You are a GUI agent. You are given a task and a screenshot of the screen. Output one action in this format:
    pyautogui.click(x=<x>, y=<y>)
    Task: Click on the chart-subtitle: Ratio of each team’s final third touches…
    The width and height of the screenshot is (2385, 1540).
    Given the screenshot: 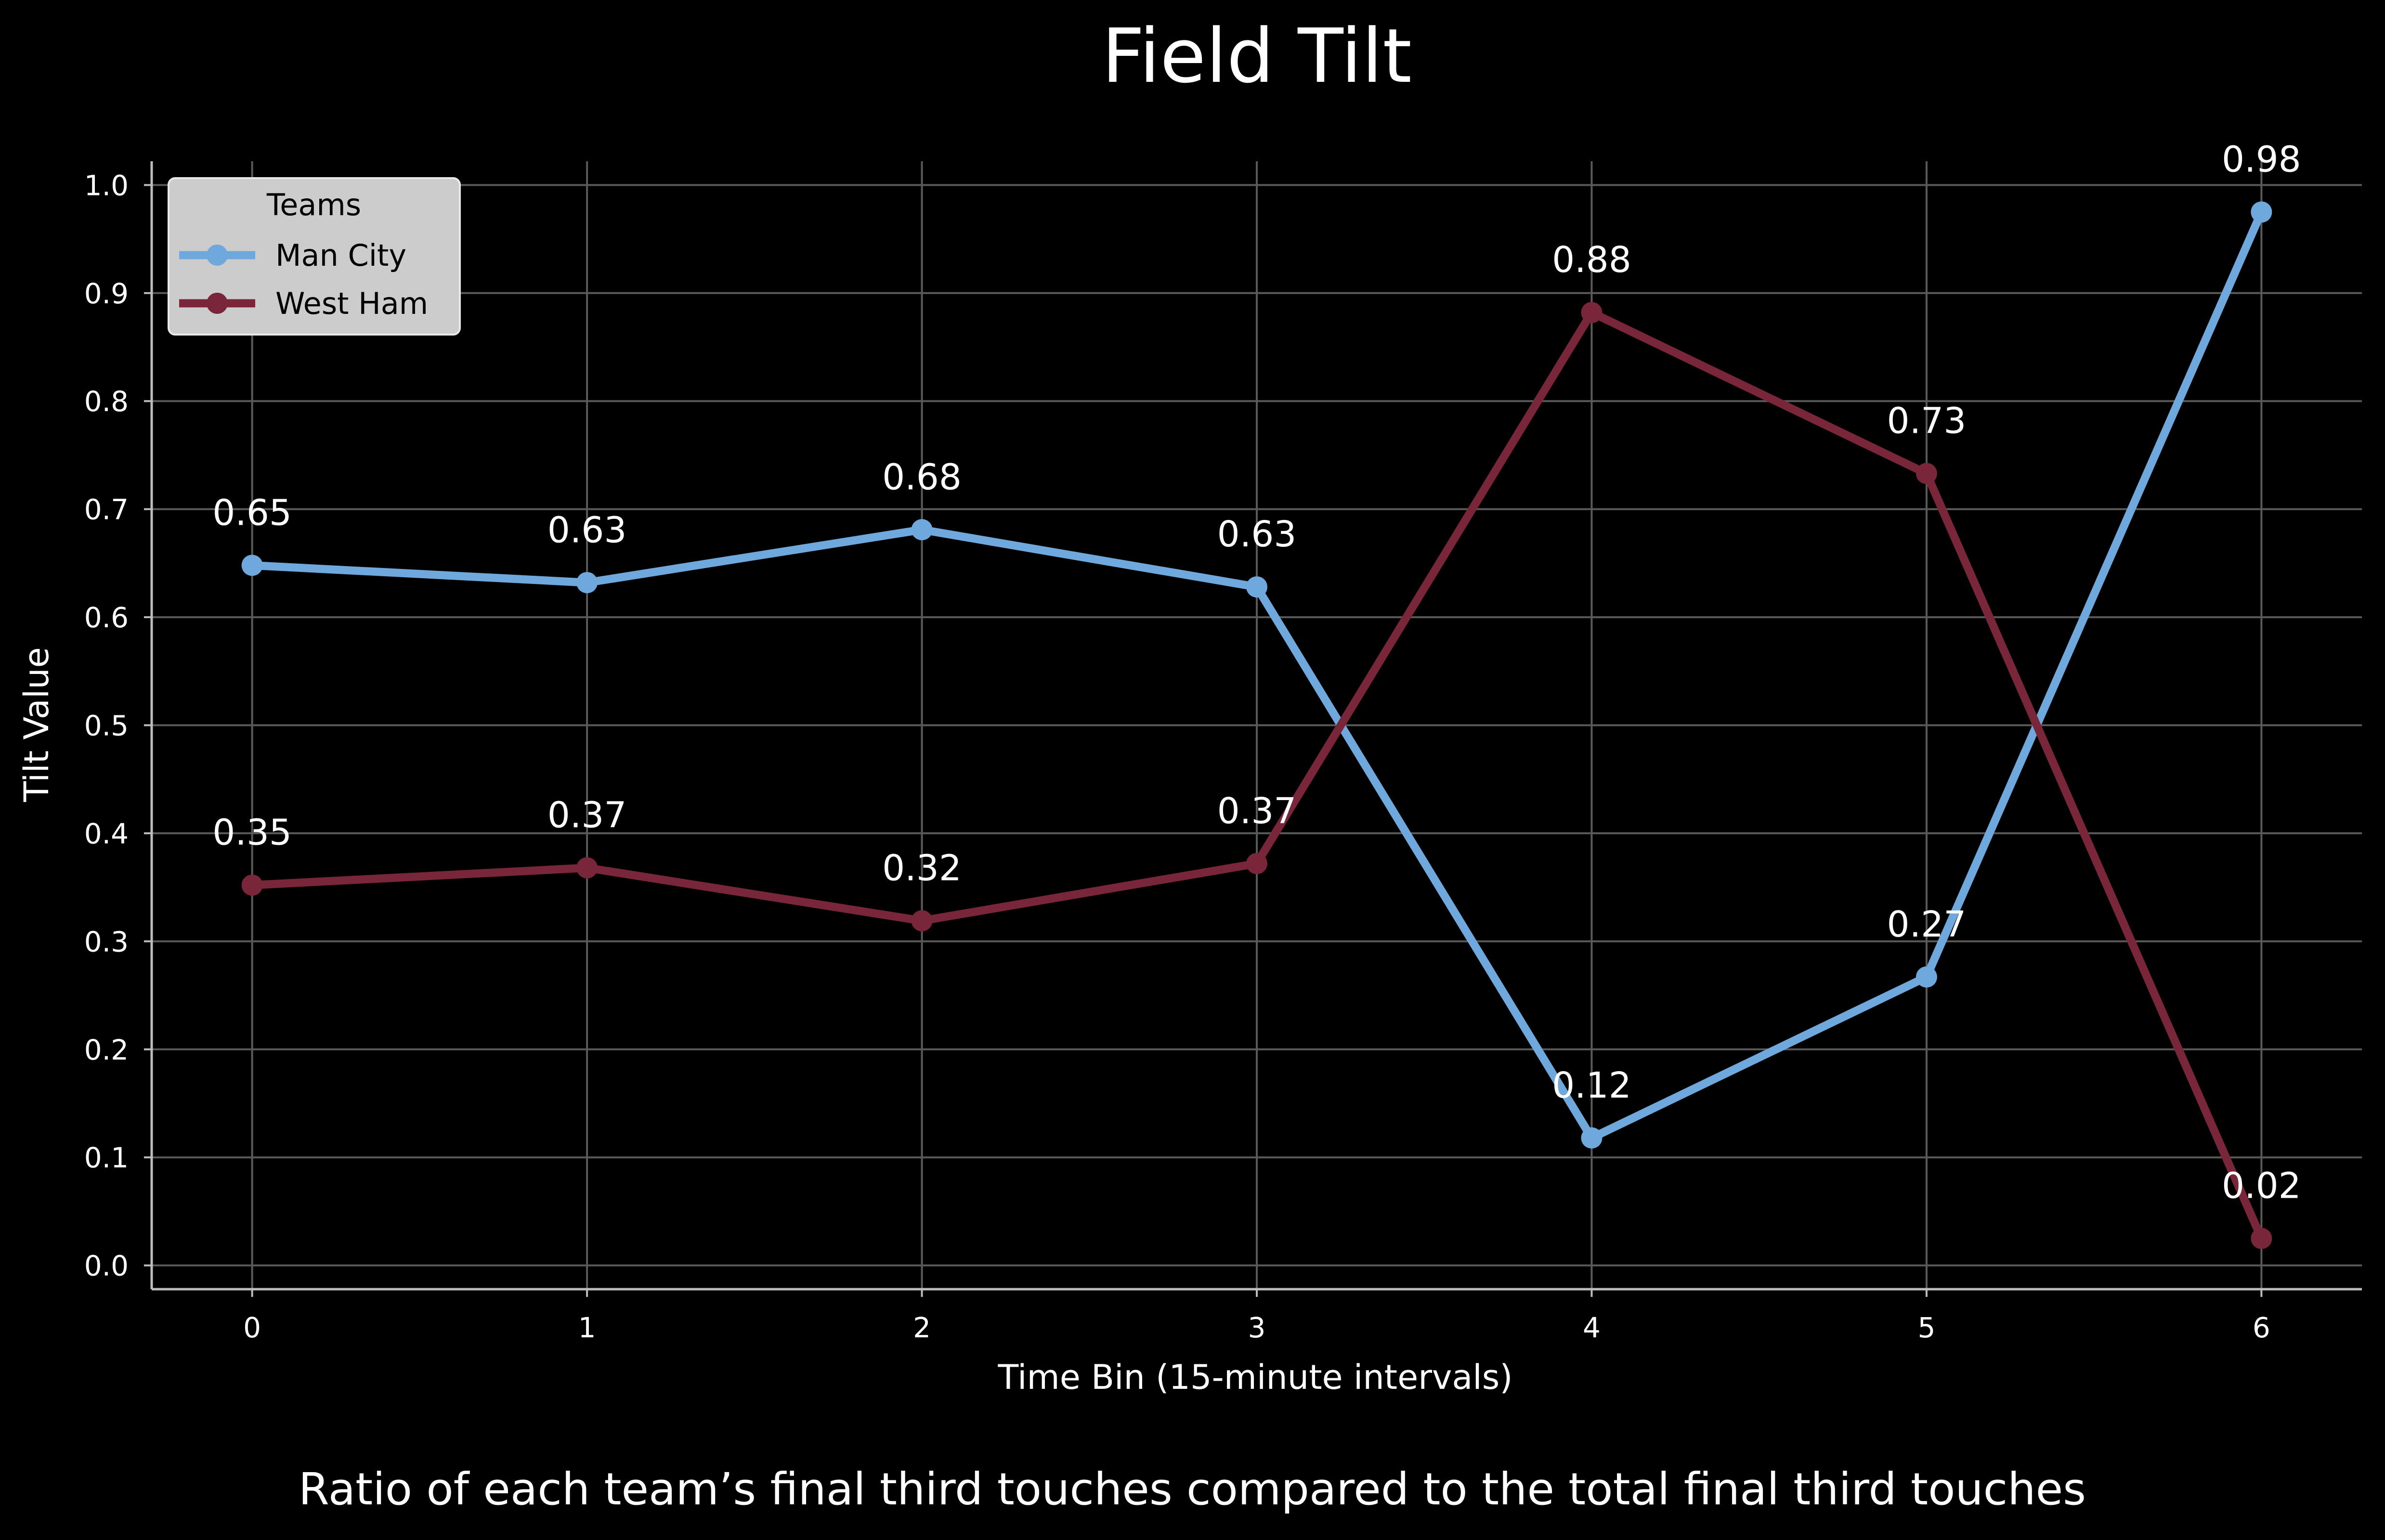 What is the action you would take?
    pyautogui.click(x=1193, y=1489)
    